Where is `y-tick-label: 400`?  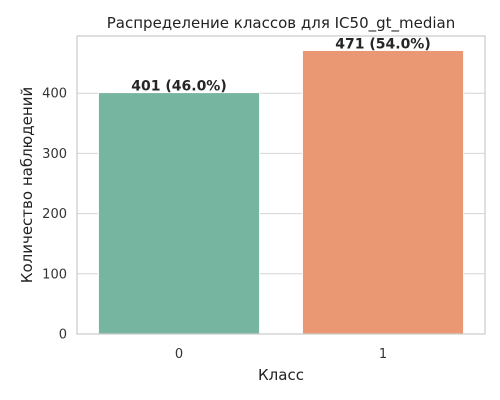 y-tick-label: 400 is located at coordinates (54, 94).